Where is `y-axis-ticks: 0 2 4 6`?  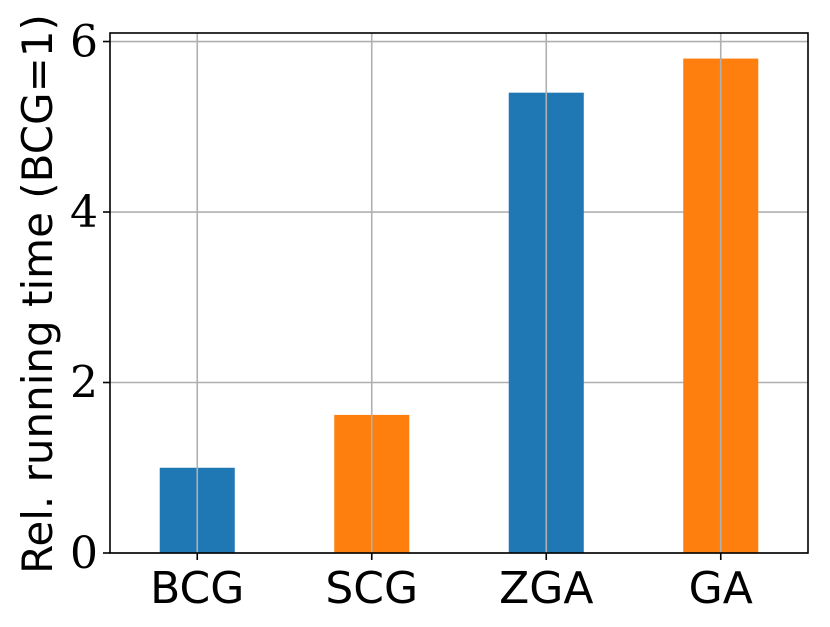
y-axis-ticks: 0 2 4 6 is located at coordinates (90, 298).